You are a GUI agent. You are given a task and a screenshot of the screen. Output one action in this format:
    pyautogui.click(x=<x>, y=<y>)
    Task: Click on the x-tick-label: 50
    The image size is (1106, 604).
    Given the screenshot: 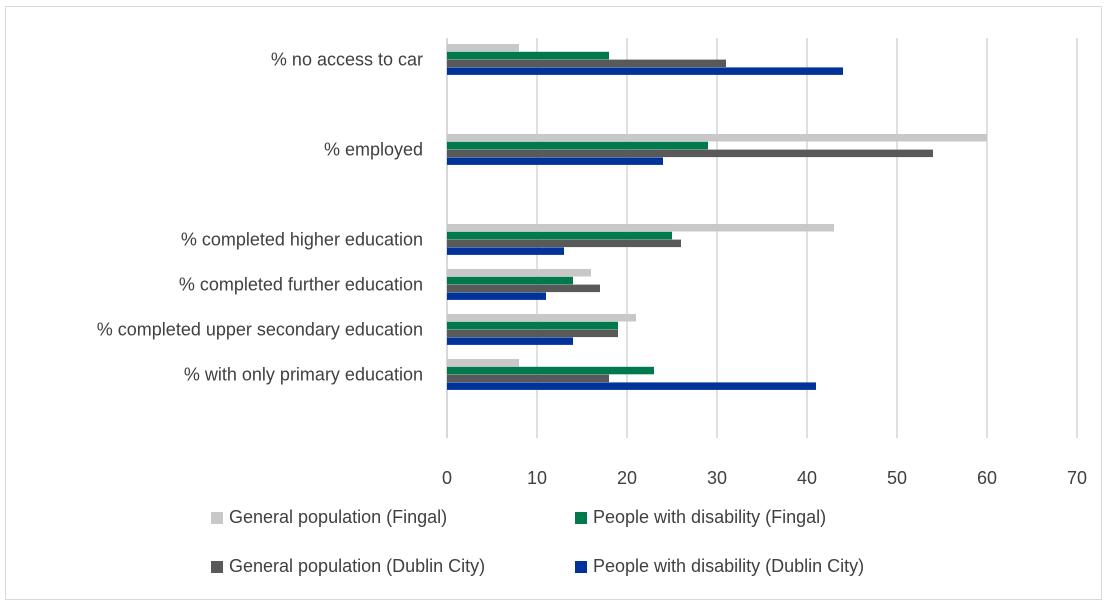 What is the action you would take?
    pyautogui.click(x=897, y=478)
    